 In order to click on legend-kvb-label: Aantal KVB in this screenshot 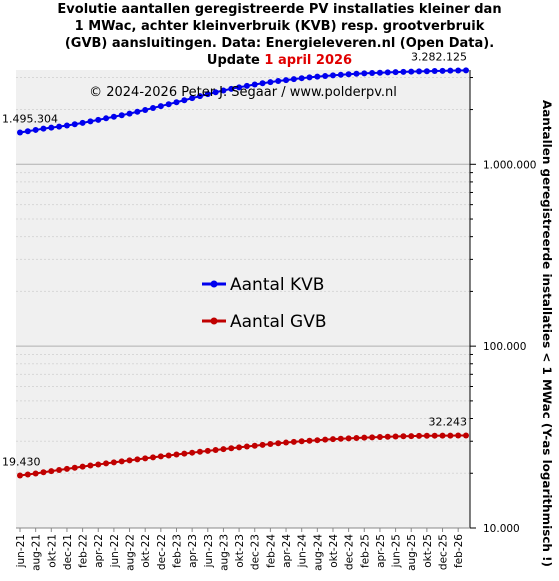, I will do `click(277, 285)`.